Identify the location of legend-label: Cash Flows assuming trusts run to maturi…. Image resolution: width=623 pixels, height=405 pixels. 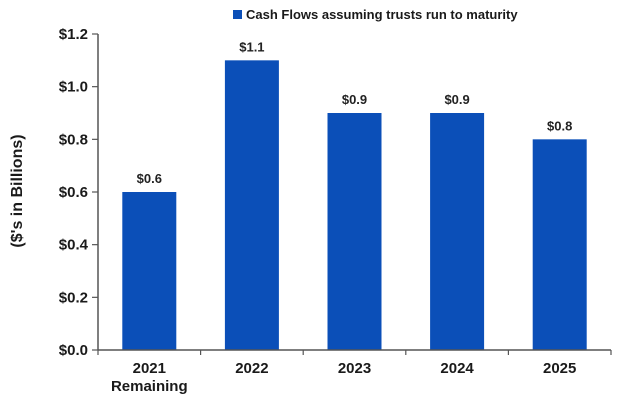
(382, 14).